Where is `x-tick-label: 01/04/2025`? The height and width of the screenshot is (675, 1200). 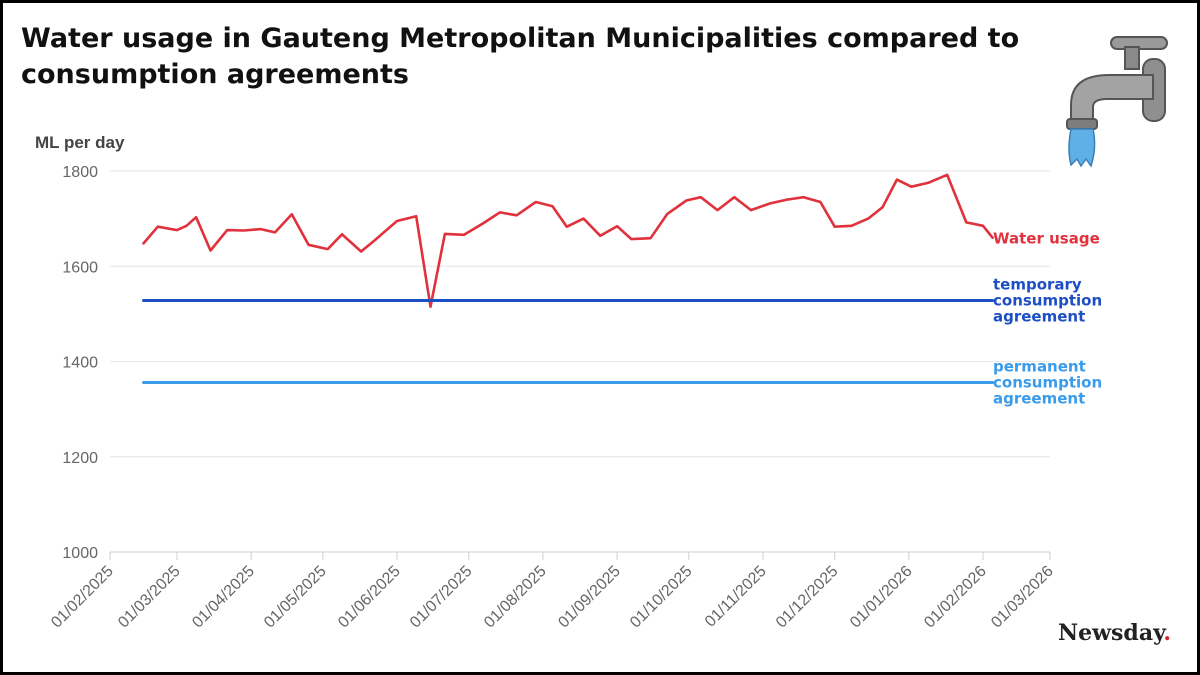
x-tick-label: 01/04/2025 is located at coordinates (223, 597).